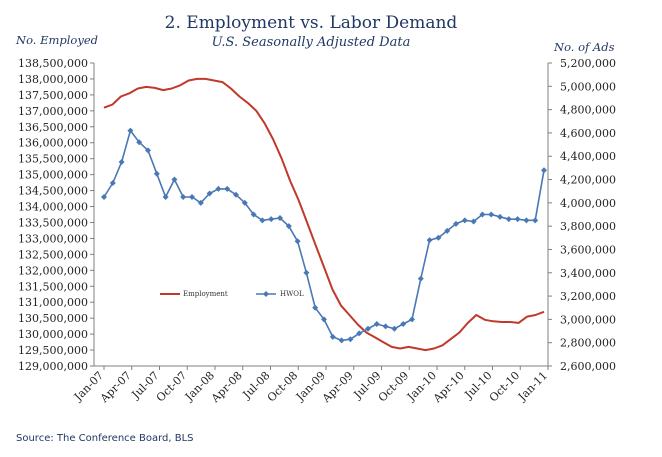  I want to click on left-tick-label: 133,000,000, so click(53, 238).